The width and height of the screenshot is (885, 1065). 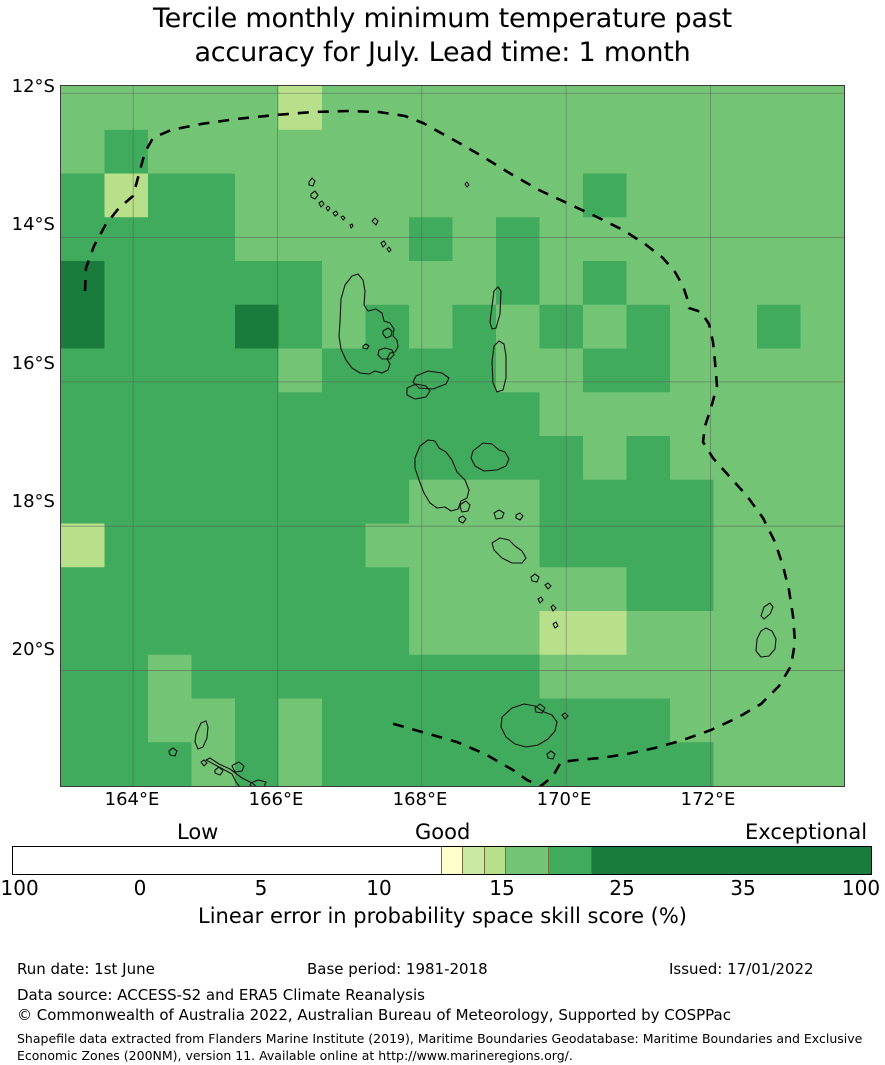 I want to click on footer-run-date: Run date: 1st June, so click(x=86, y=969).